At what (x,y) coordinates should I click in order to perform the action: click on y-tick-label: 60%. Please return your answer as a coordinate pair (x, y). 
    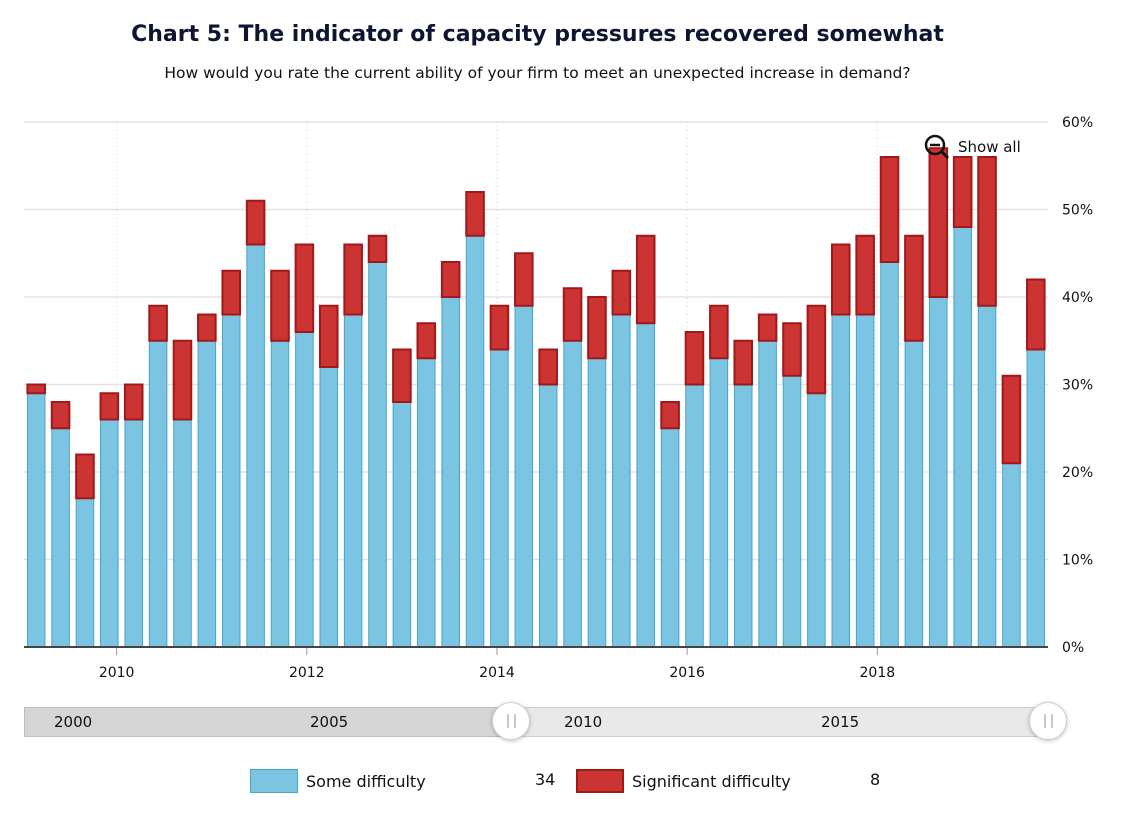
    Looking at the image, I should click on (1077, 123).